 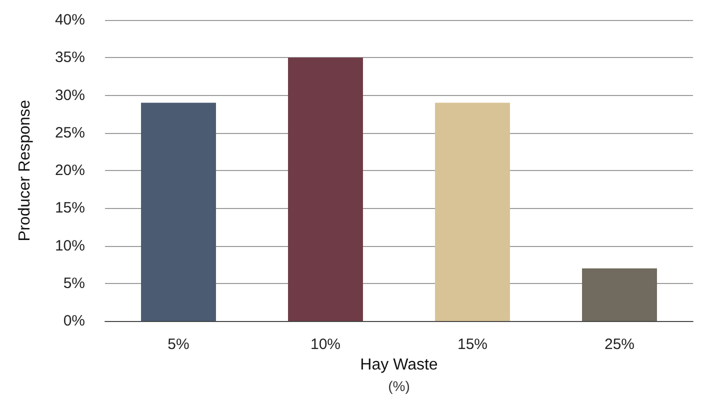 What do you see at coordinates (619, 344) in the screenshot?
I see `x-tick-label: 25%` at bounding box center [619, 344].